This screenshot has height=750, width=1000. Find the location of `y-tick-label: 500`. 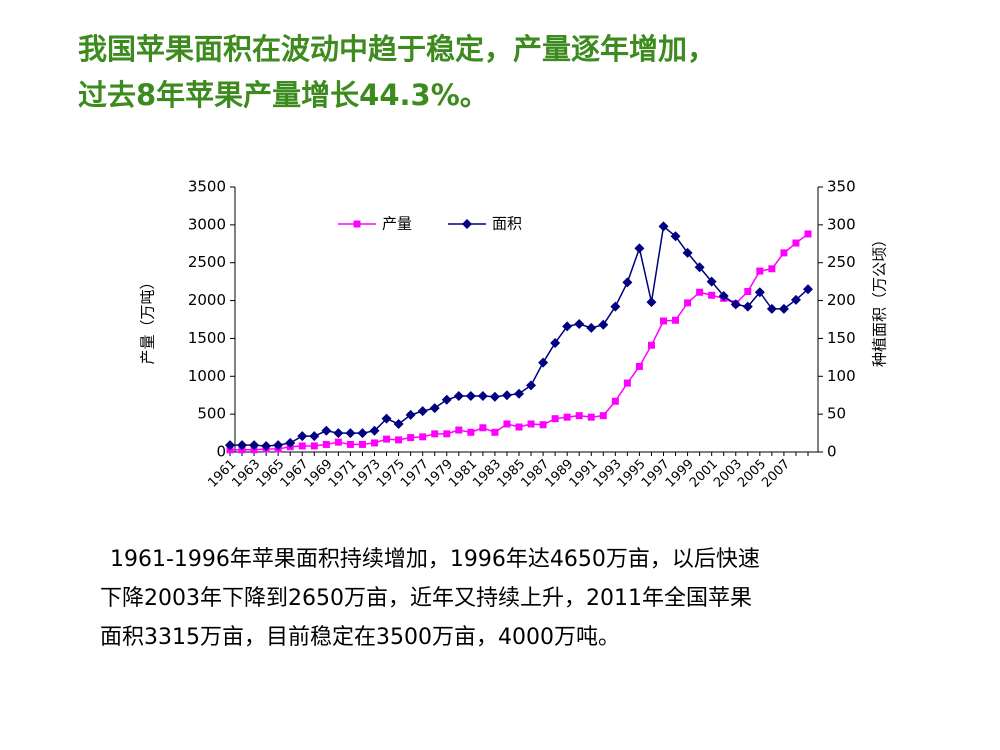

y-tick-label: 500 is located at coordinates (211, 414).